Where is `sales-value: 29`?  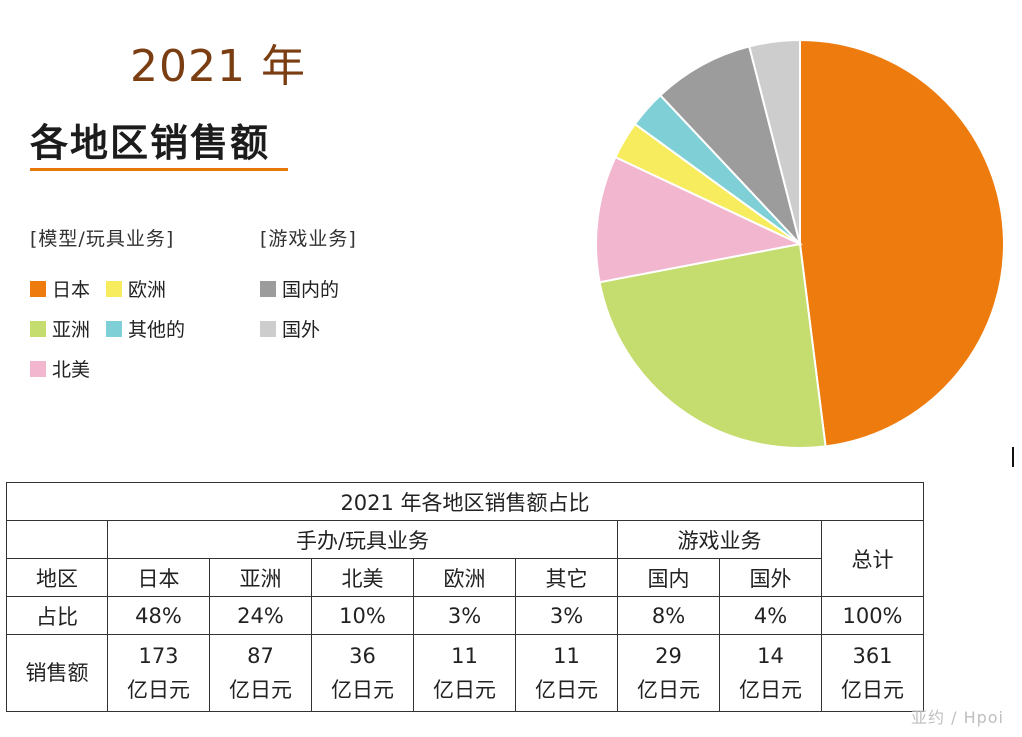
sales-value: 29 is located at coordinates (668, 656).